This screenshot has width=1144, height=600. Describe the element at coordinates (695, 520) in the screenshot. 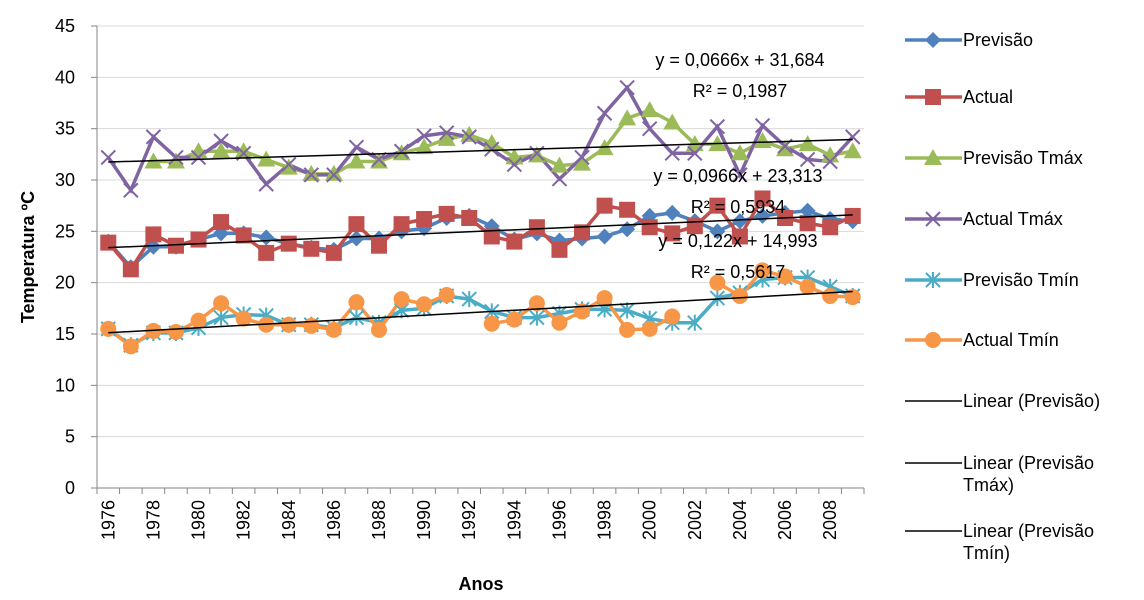

I see `x-tick-label: 2002` at that location.